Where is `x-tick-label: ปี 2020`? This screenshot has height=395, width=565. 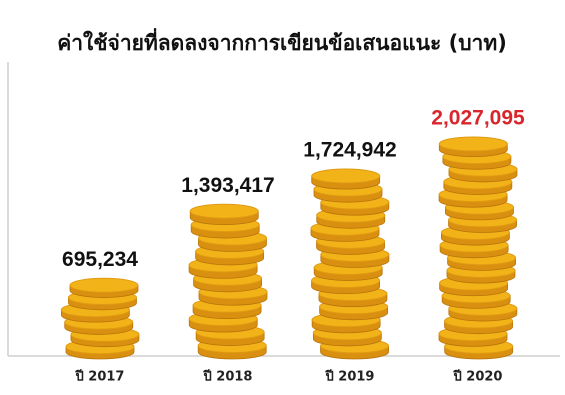
x-tick-label: ปี 2020 is located at coordinates (477, 377).